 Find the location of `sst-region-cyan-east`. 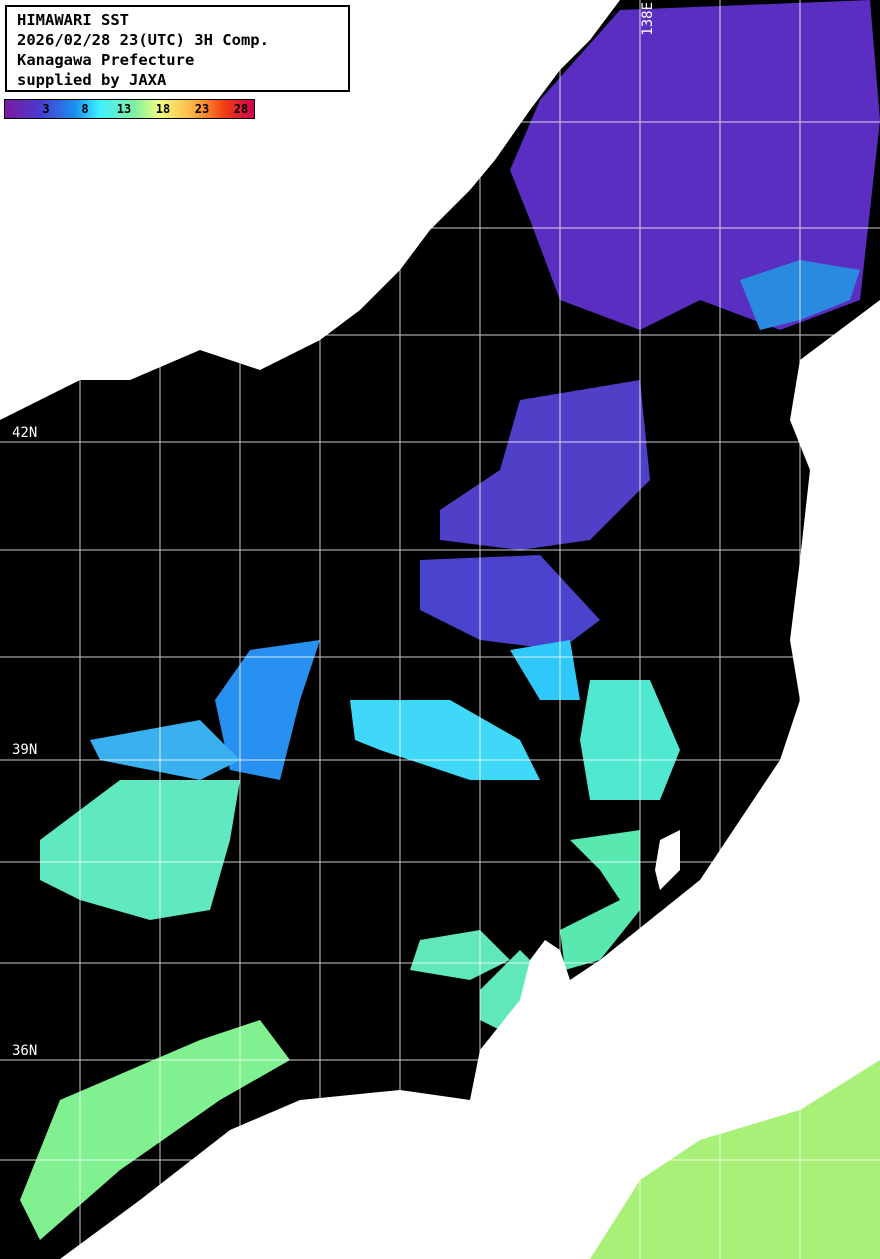

sst-region-cyan-east is located at coordinates (630, 740).